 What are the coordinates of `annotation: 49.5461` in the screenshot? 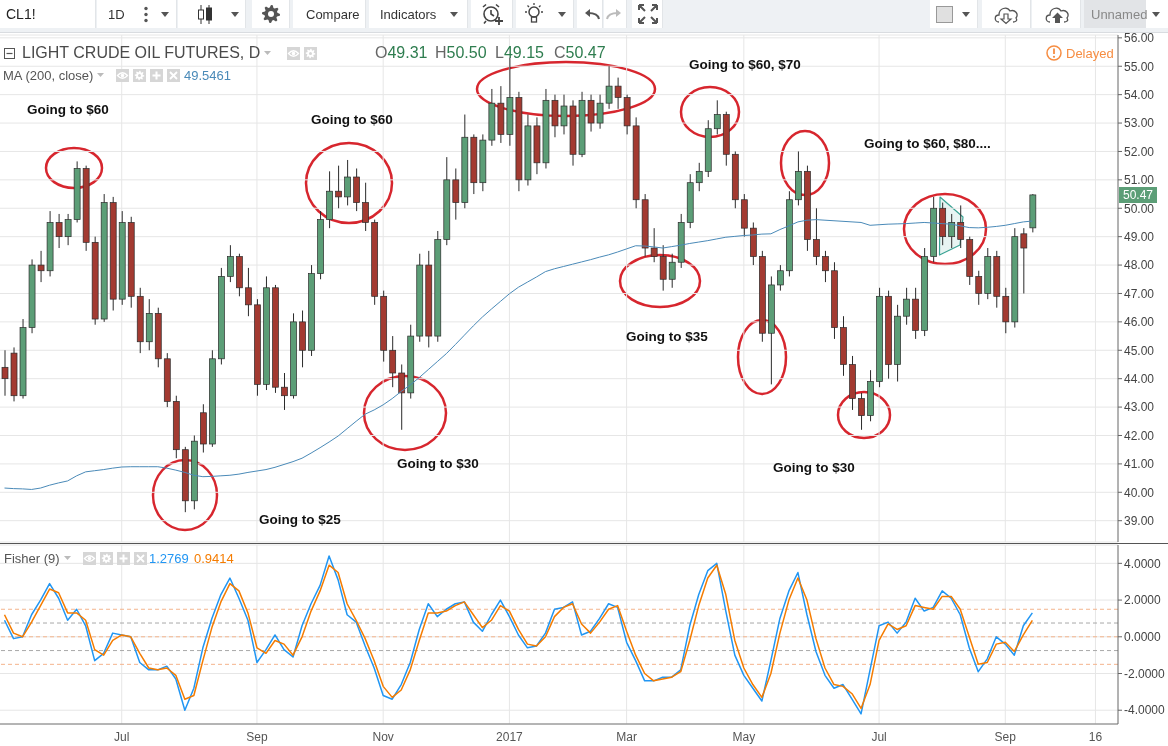 It's located at (207, 75).